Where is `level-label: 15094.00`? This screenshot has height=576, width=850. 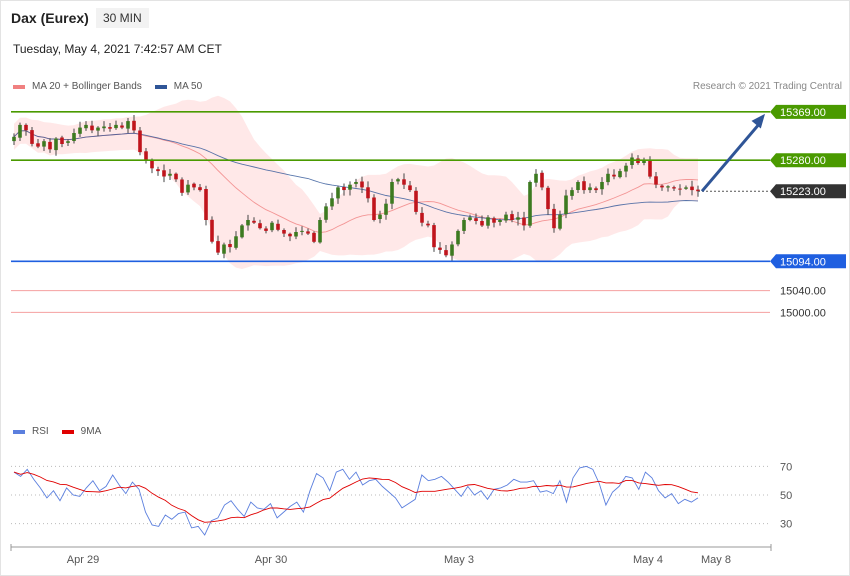 level-label: 15094.00 is located at coordinates (803, 262).